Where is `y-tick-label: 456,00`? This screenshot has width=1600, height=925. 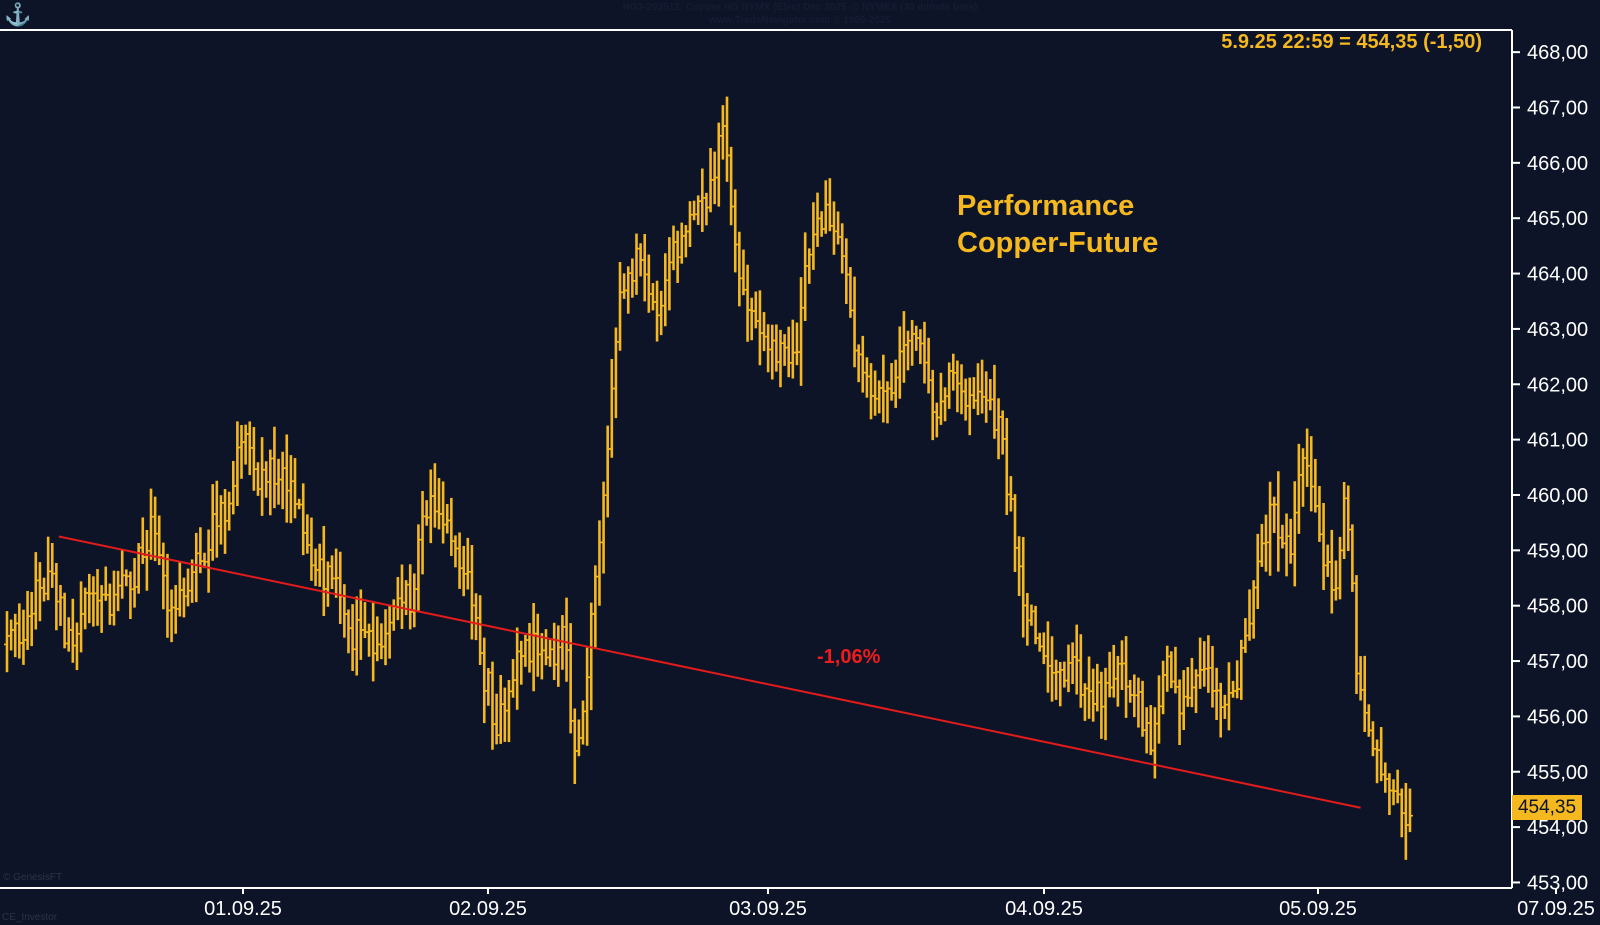
y-tick-label: 456,00 is located at coordinates (1557, 717).